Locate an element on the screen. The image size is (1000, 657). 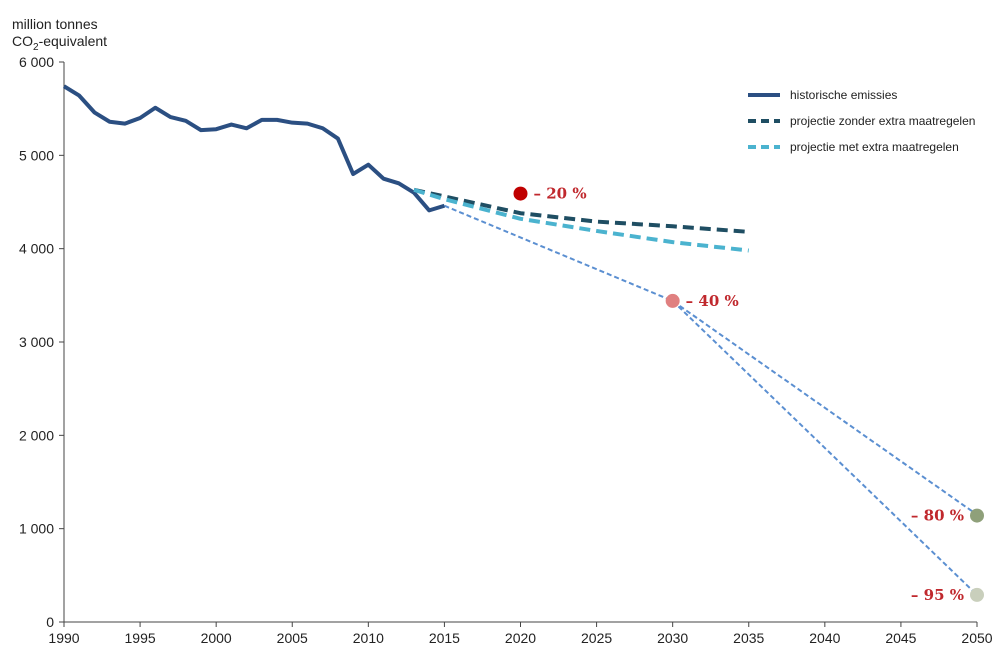
y-tick-label: 0 is located at coordinates (50, 622).